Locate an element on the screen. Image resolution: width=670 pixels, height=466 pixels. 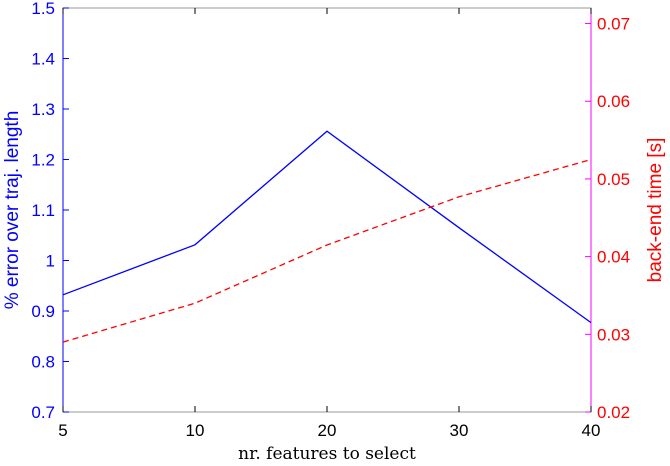
left-tick-label: 0.9 is located at coordinates (43, 311).